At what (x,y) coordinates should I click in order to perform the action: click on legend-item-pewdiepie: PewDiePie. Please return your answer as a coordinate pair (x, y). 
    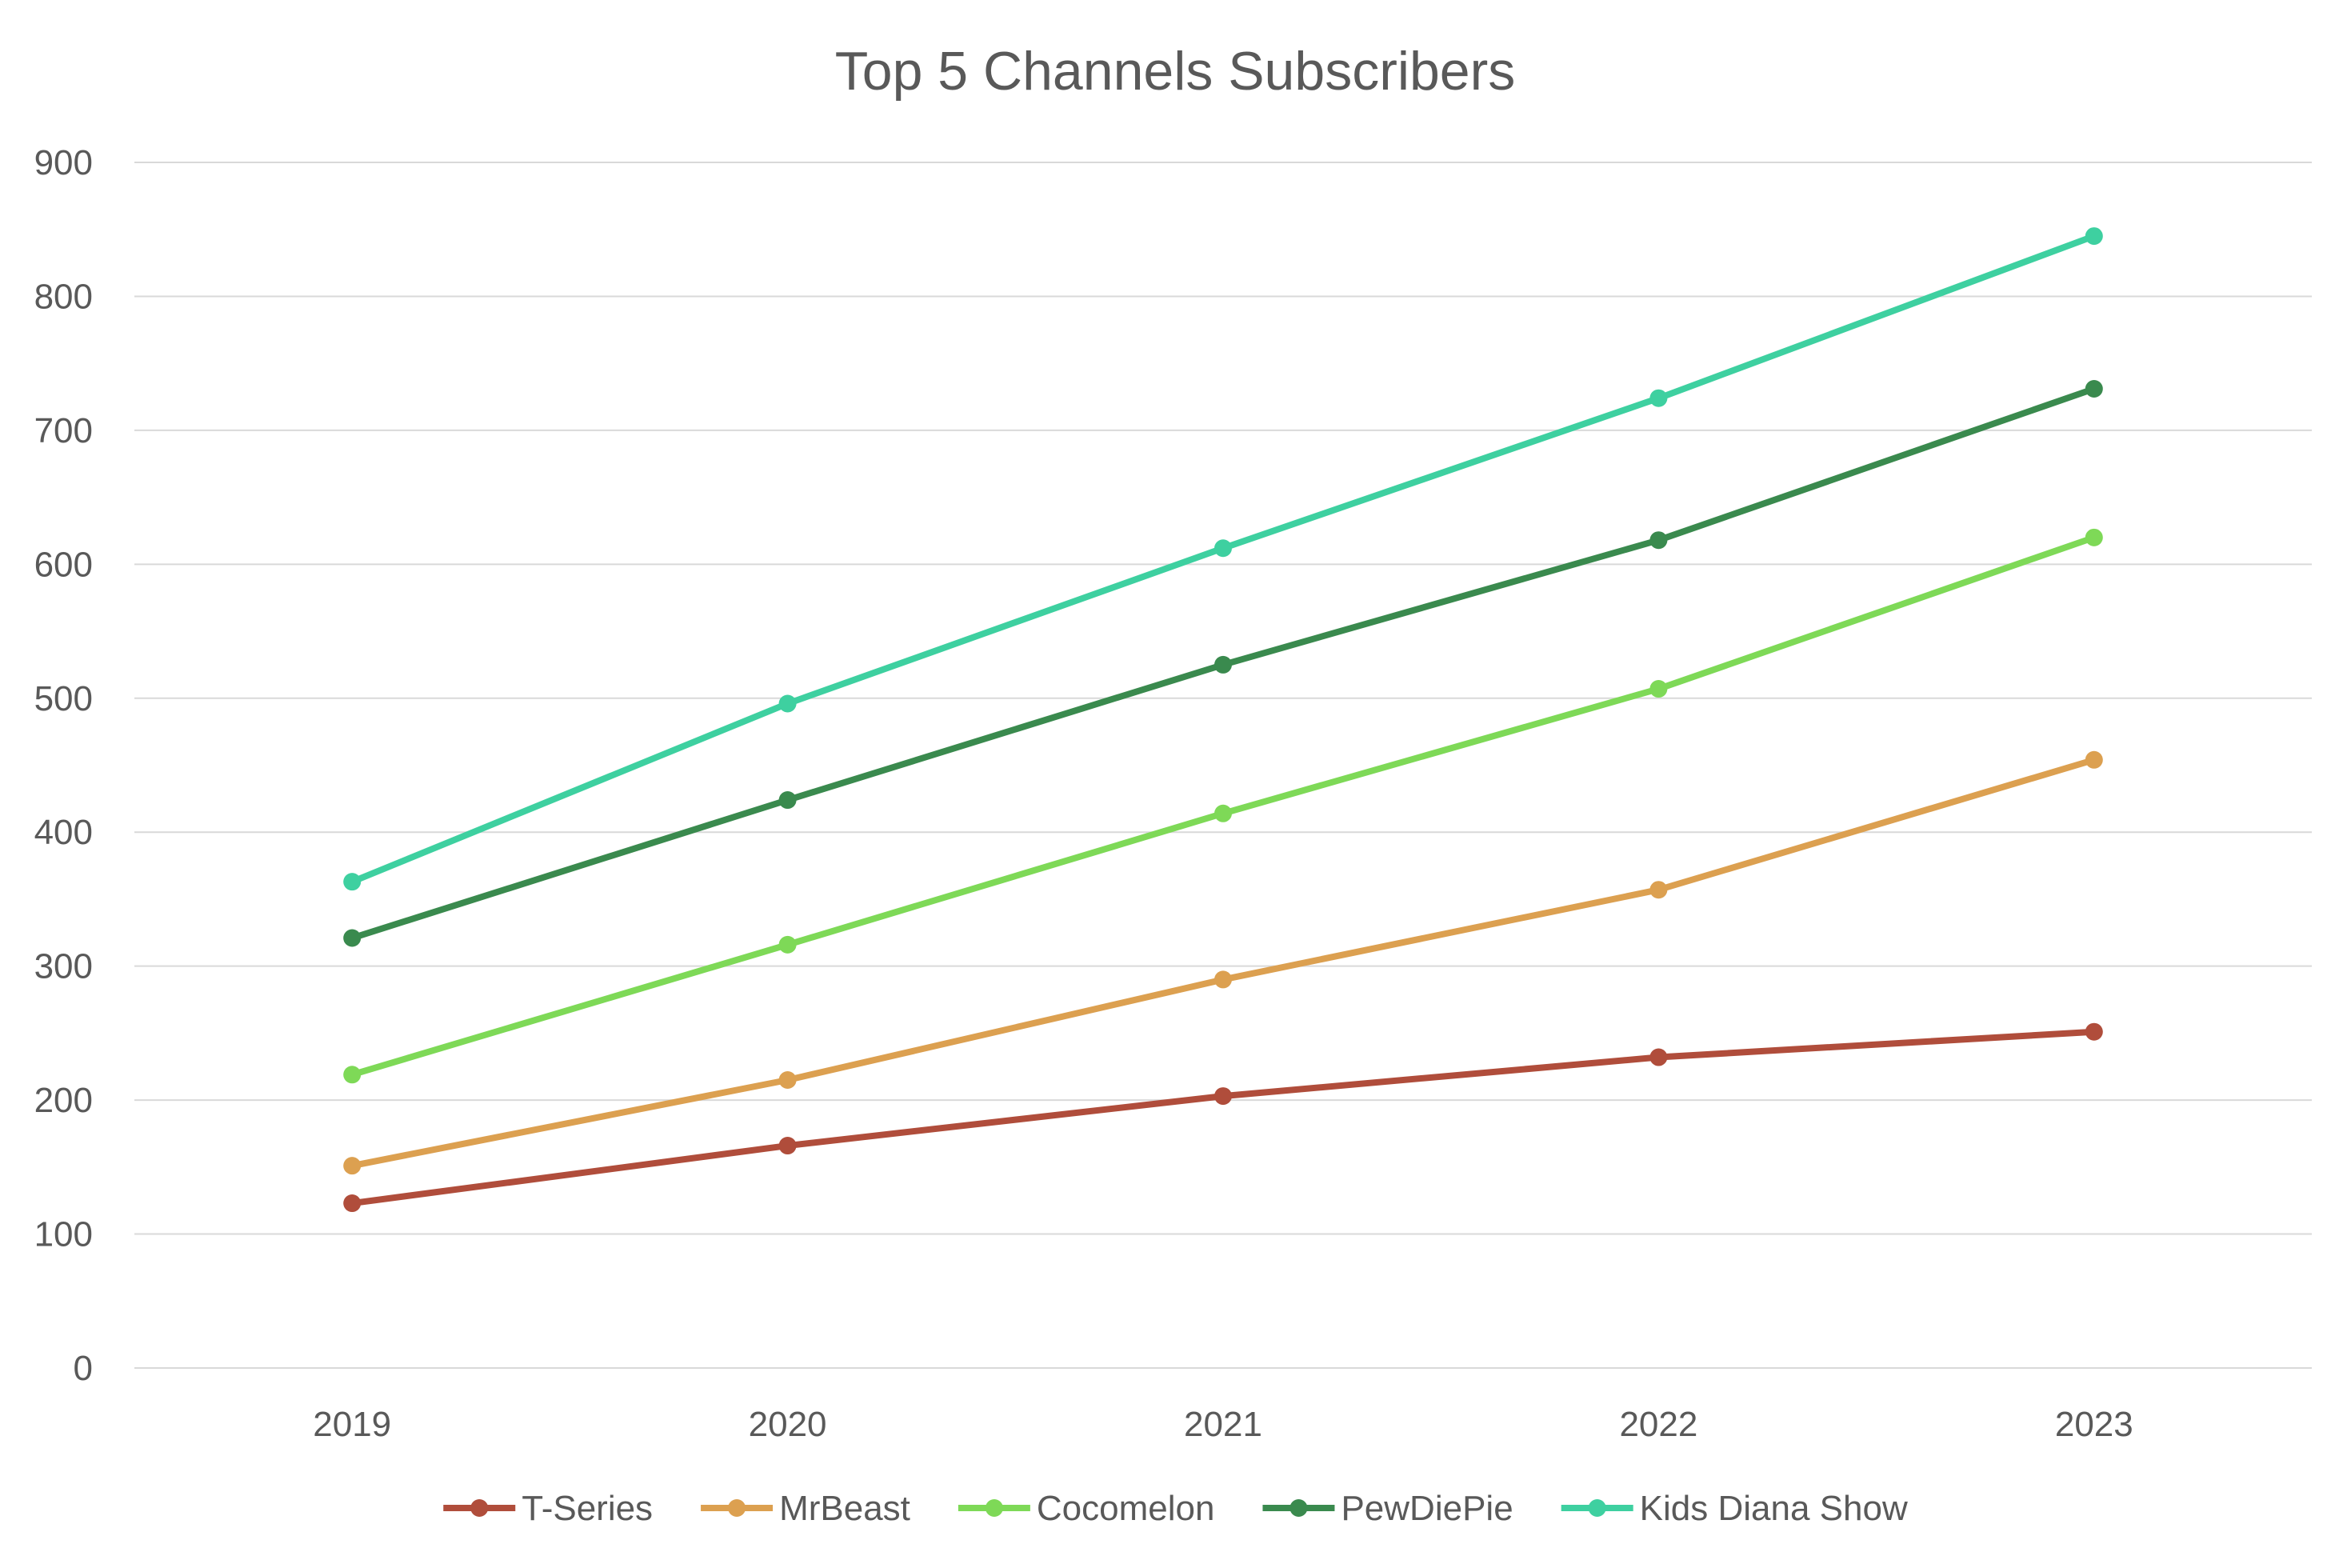
    Looking at the image, I should click on (1387, 1508).